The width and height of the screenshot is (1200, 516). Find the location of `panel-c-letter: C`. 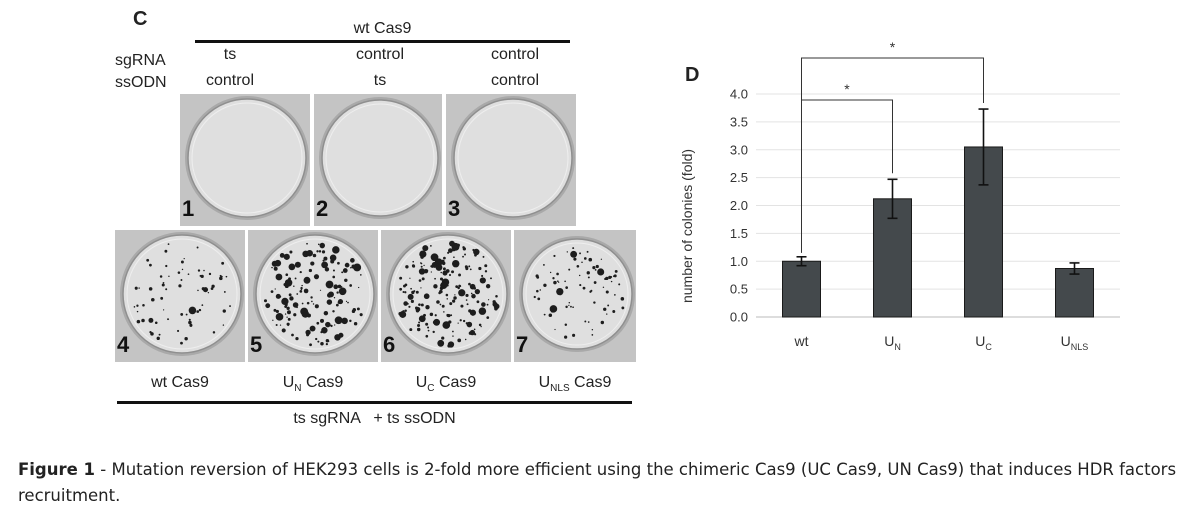

panel-c-letter: C is located at coordinates (140, 19).